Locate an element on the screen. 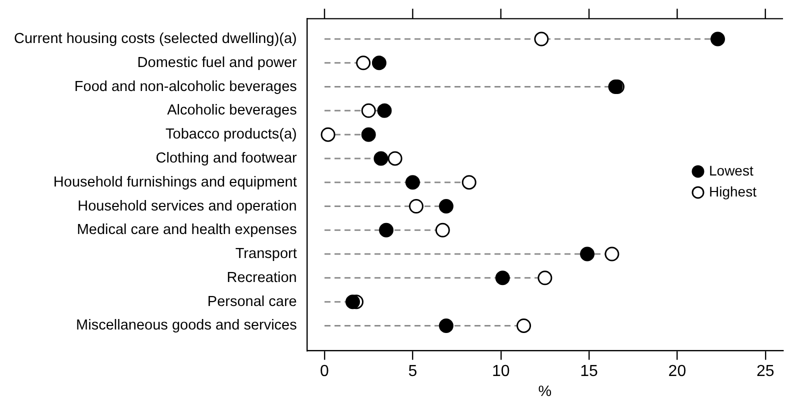 This screenshot has width=791, height=407. x-tick-label: 10 is located at coordinates (501, 371).